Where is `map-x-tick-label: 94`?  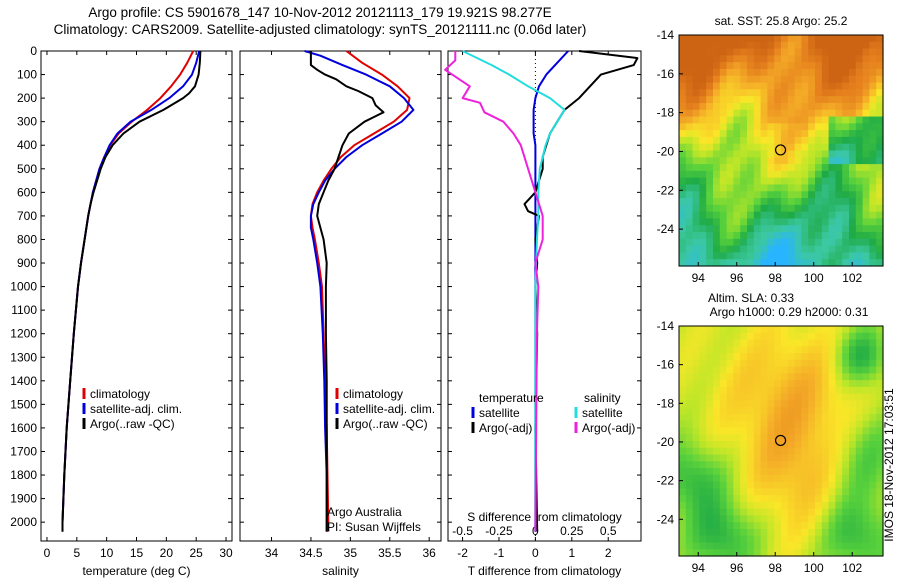
map-x-tick-label: 94 is located at coordinates (699, 568).